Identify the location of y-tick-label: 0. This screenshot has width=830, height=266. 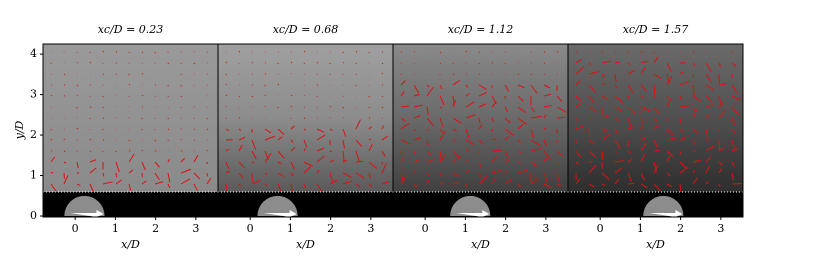
(33, 215).